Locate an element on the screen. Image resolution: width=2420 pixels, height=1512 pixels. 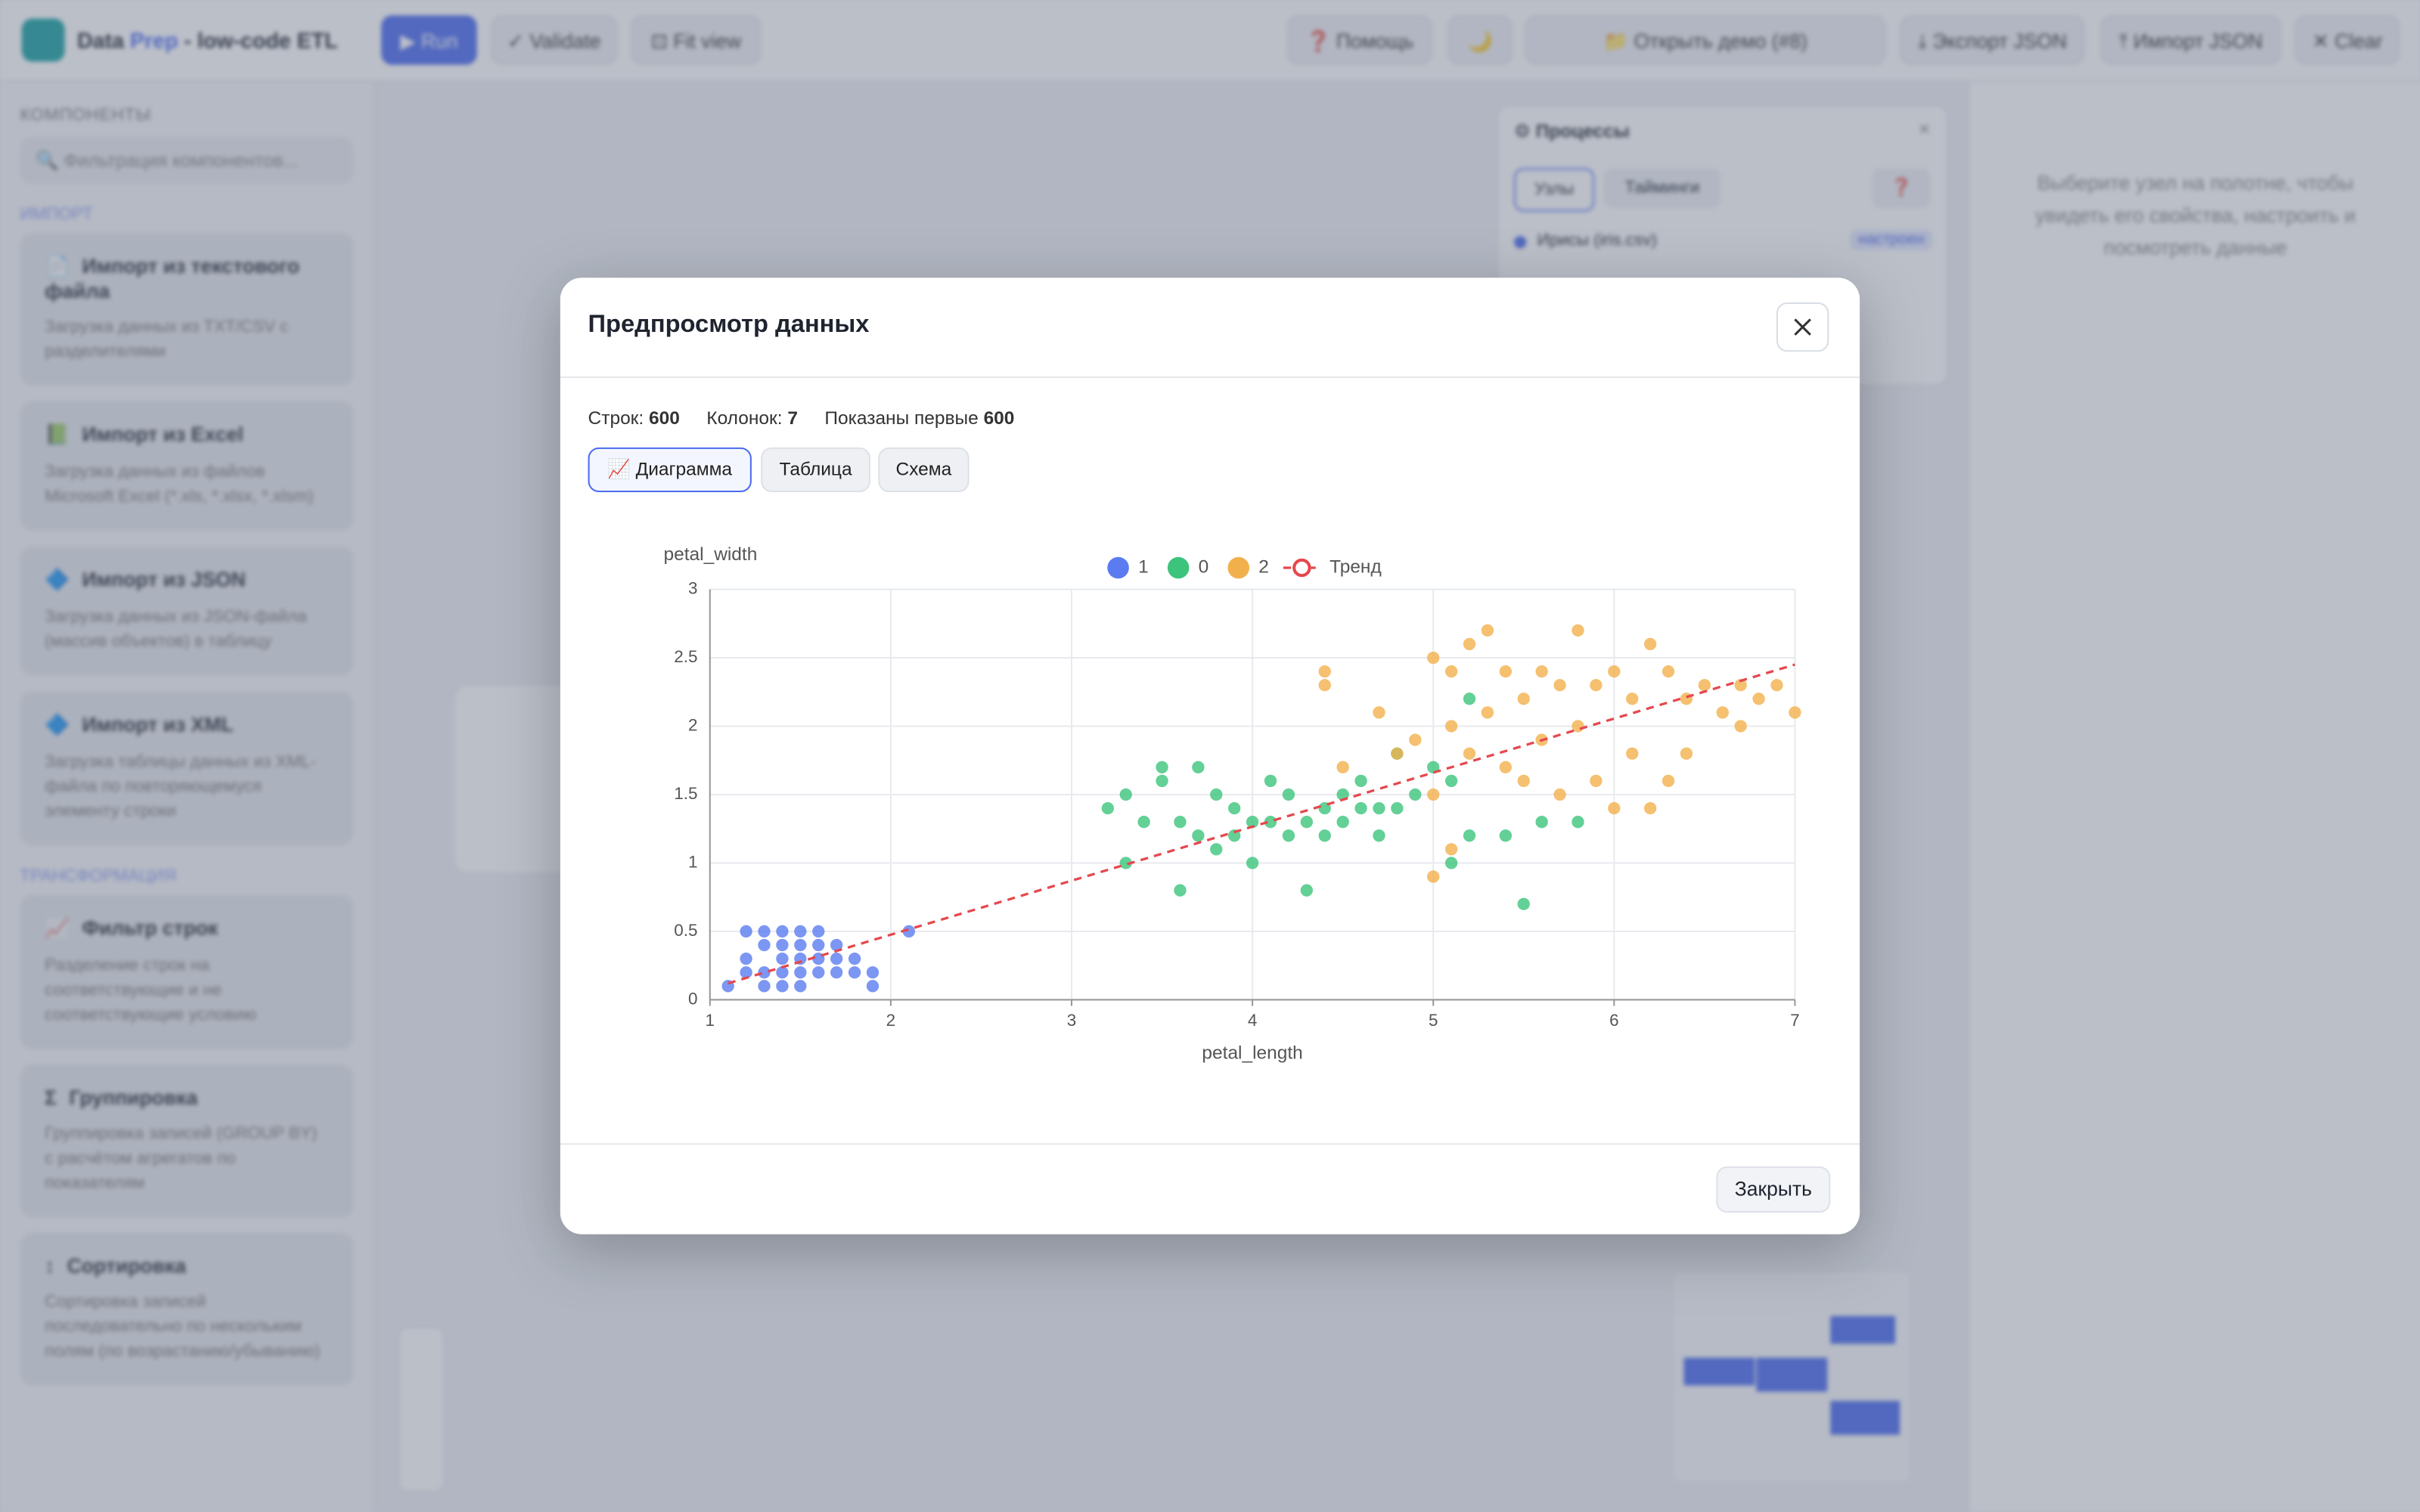
sidebar-title: КОМПОНЕНТЫ is located at coordinates (86, 115).